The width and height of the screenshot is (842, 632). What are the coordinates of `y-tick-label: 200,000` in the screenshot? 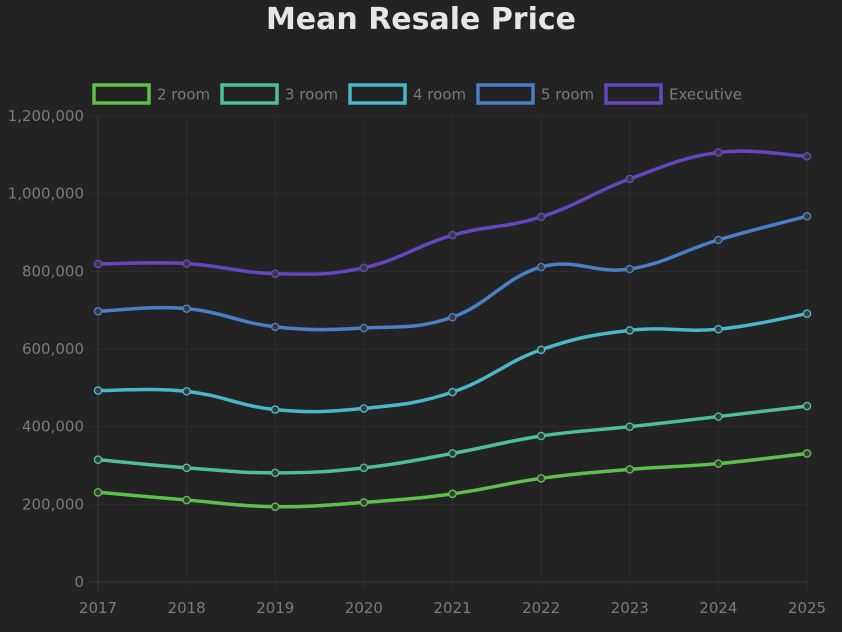 It's located at (53, 504).